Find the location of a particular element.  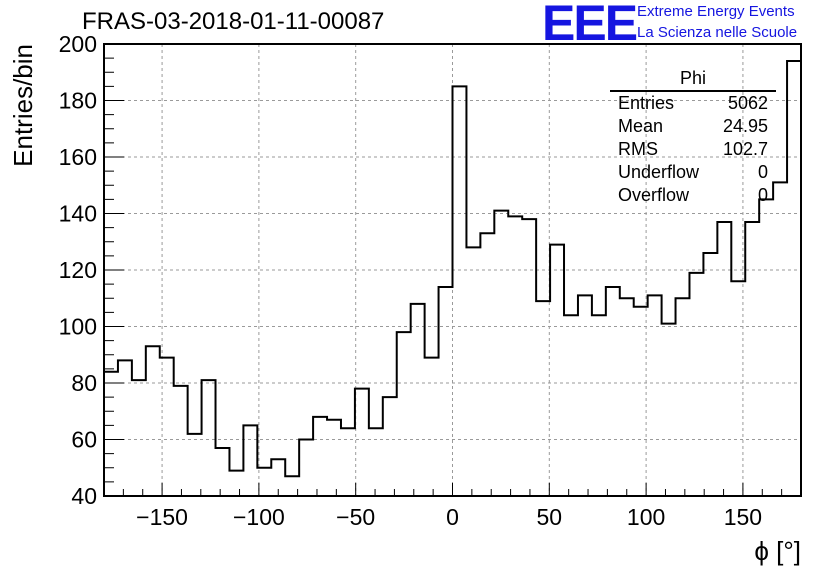

x-tick-label: 150 is located at coordinates (743, 517).